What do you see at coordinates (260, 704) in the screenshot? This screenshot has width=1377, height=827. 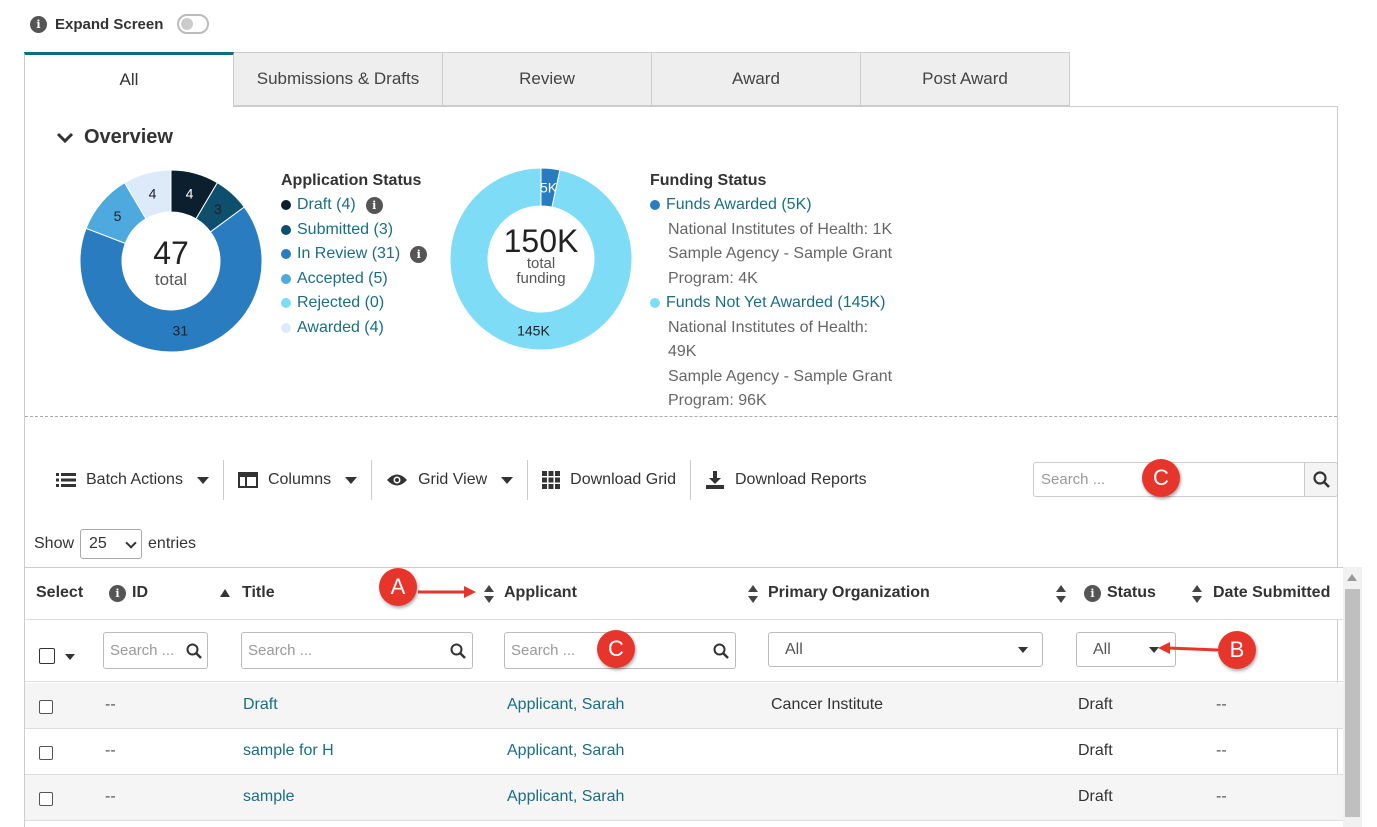 I see `row-title-link: Draft` at bounding box center [260, 704].